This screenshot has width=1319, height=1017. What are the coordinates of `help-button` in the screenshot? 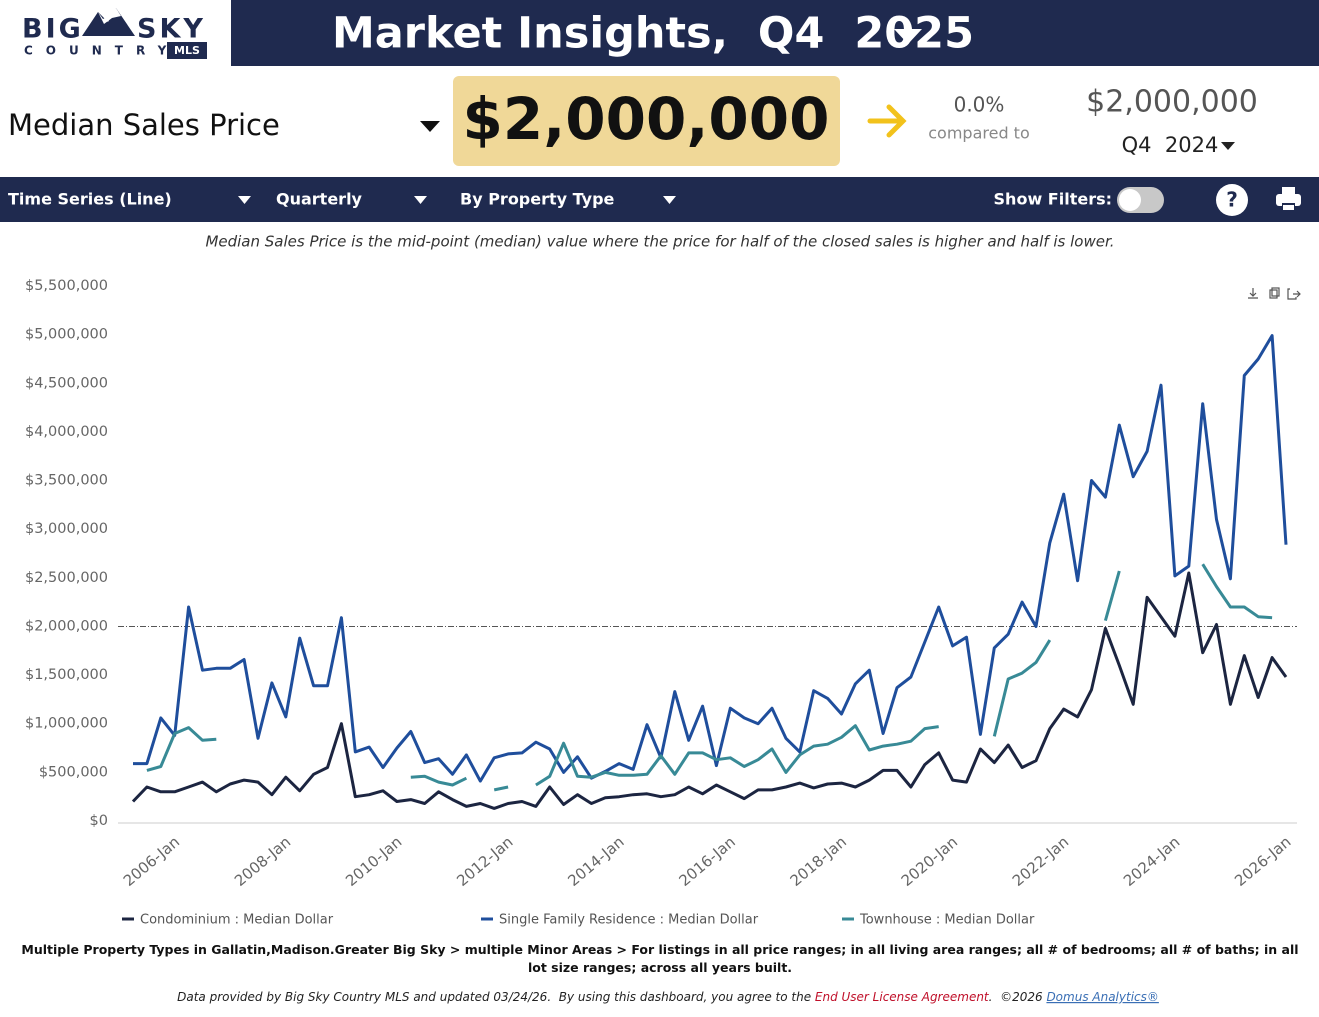 It's located at (1232, 200).